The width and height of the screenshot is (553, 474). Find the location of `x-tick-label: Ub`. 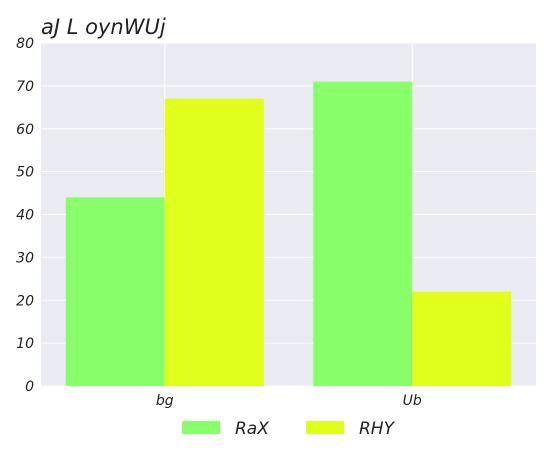

x-tick-label: Ub is located at coordinates (412, 401).